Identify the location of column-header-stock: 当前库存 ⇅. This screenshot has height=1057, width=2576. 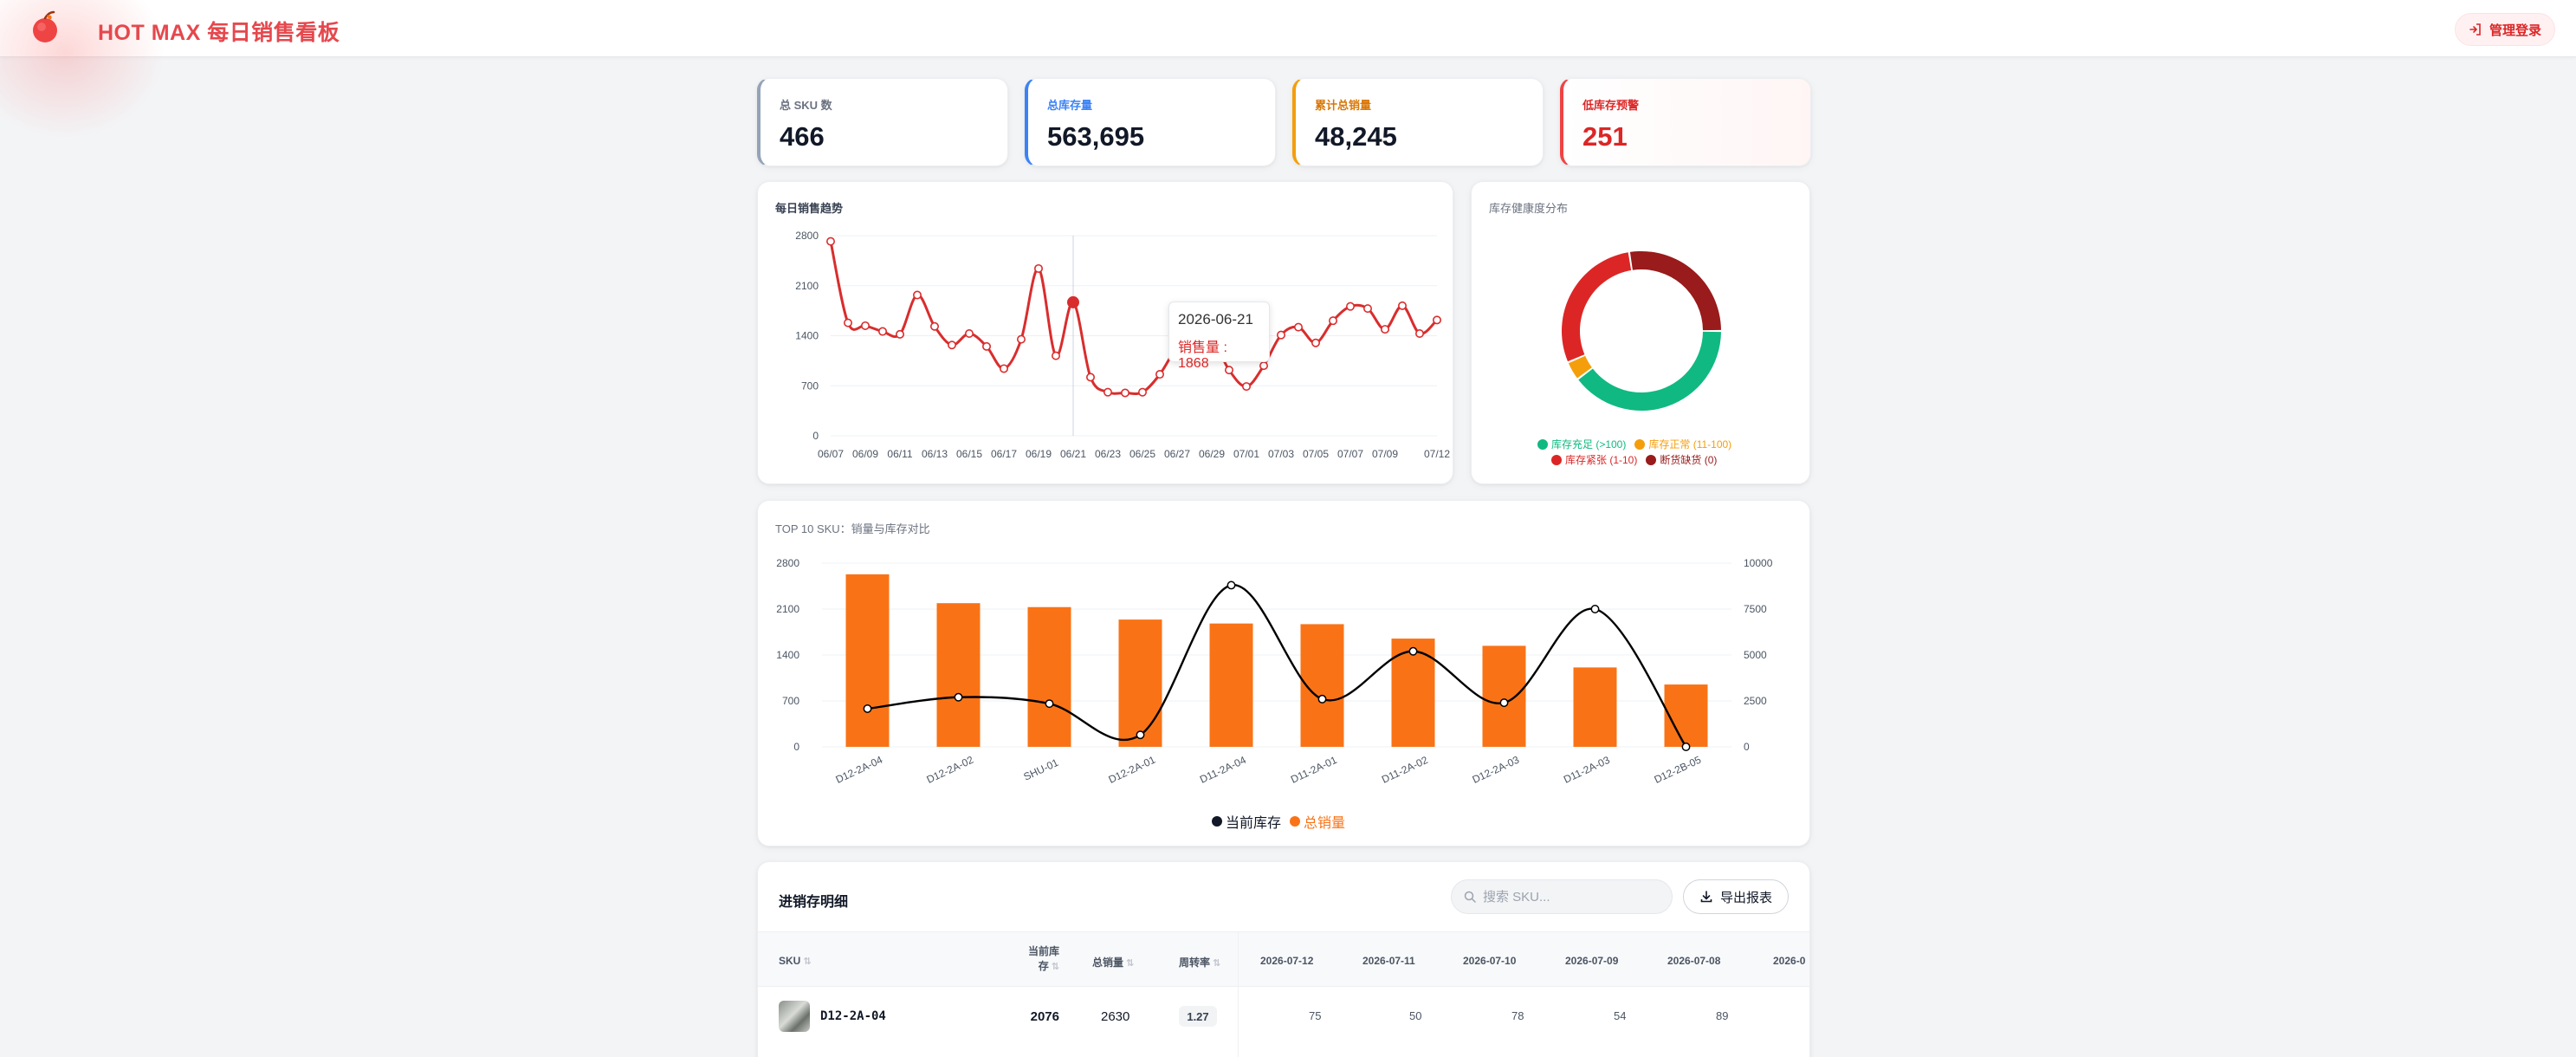
(1032, 960).